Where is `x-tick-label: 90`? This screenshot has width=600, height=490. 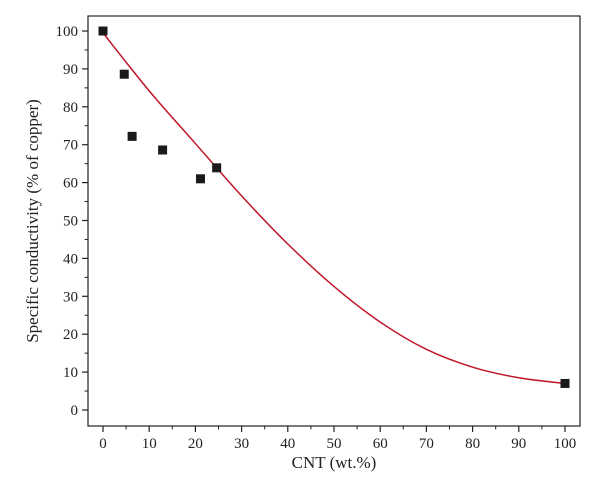
x-tick-label: 90 is located at coordinates (518, 444).